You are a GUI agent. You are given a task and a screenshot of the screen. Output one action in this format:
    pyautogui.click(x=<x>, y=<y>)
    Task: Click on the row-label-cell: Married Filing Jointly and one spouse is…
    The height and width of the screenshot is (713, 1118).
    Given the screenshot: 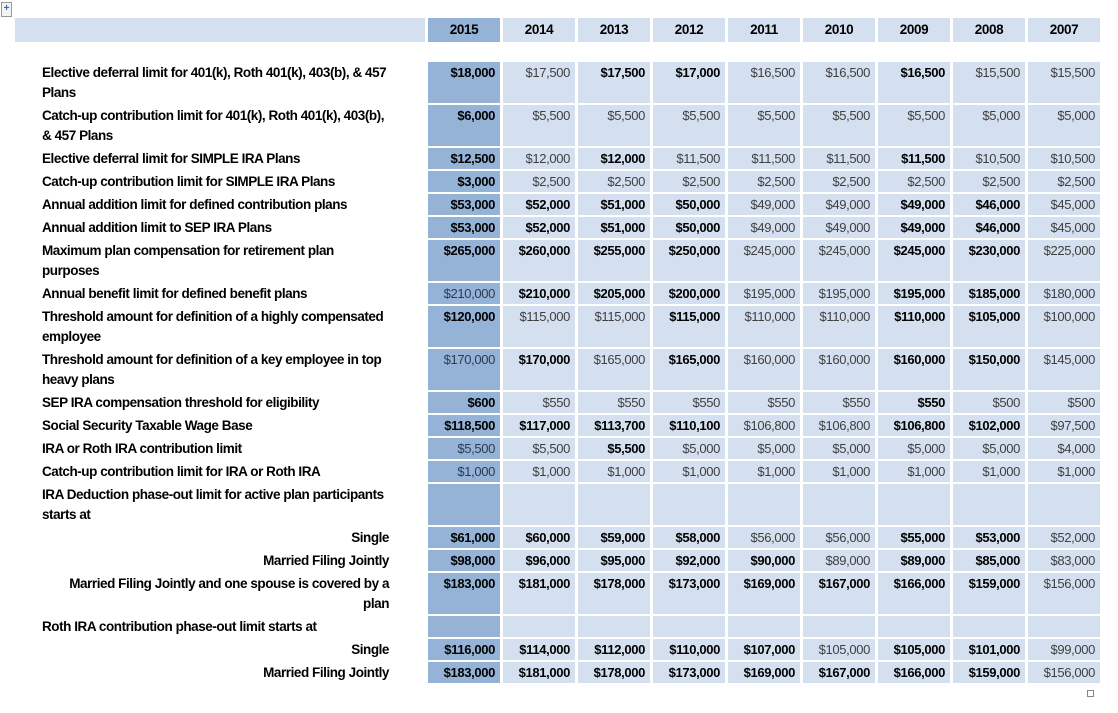 What is the action you would take?
    pyautogui.click(x=220, y=593)
    